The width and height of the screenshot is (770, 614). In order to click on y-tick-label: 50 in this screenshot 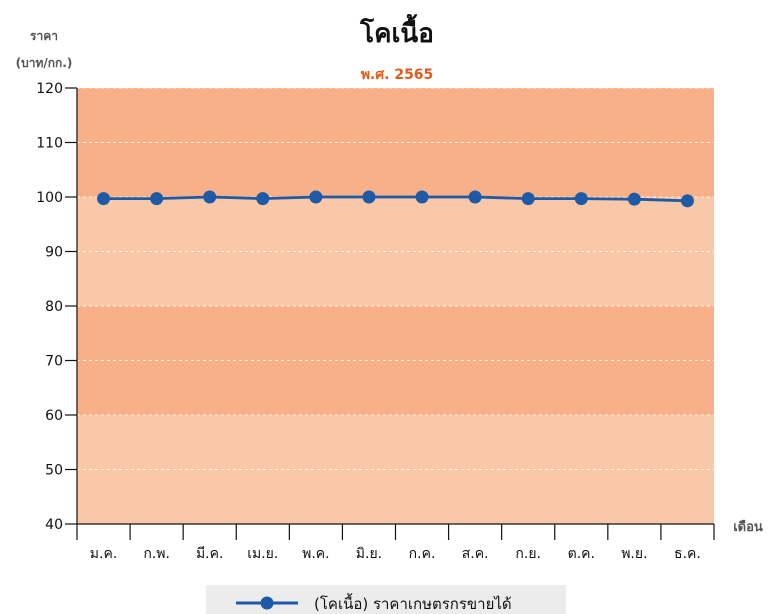, I will do `click(54, 471)`.